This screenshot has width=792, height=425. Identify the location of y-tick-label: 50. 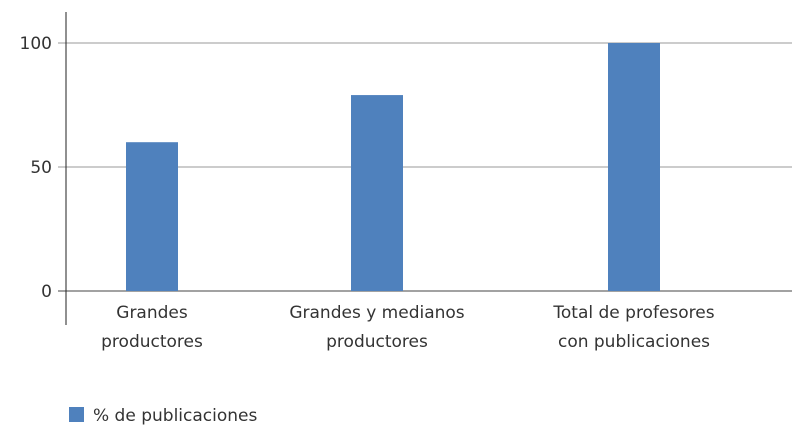
(41, 168).